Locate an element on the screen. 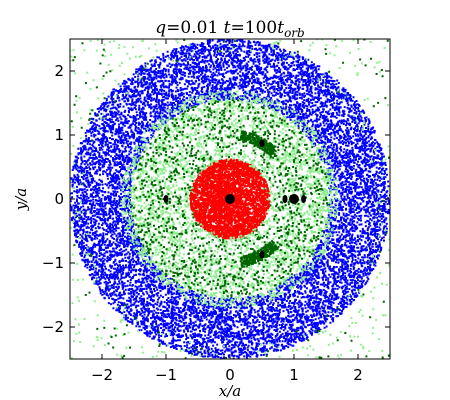 The image size is (450, 400). series-2-lightgreen is located at coordinates (230, 199).